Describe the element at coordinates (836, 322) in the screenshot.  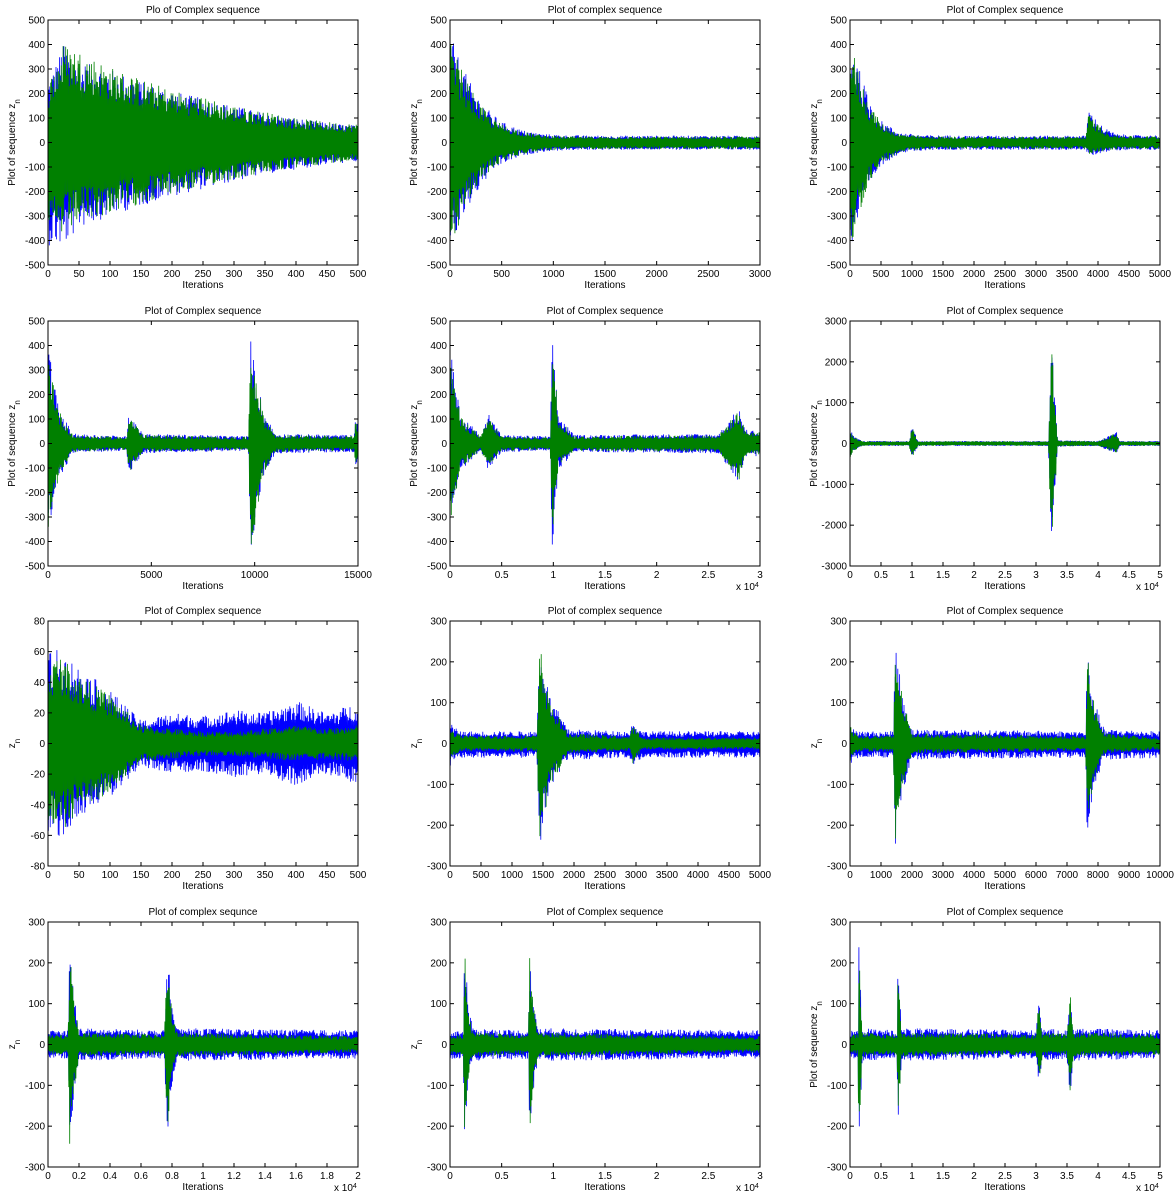
I see `y-tick-label: 3000` at that location.